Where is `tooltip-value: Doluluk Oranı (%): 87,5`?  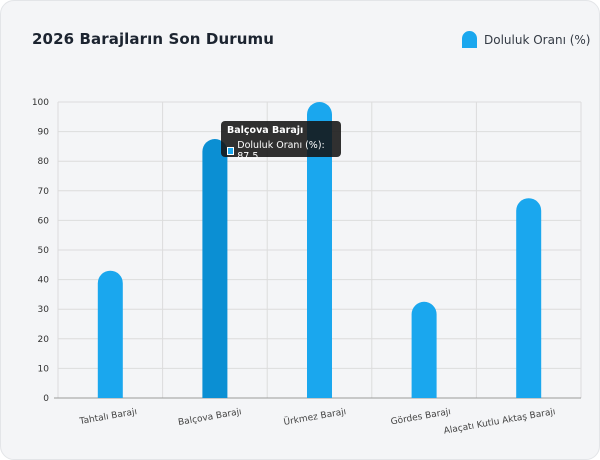 tooltip-value: Doluluk Oranı (%): 87,5 is located at coordinates (281, 151).